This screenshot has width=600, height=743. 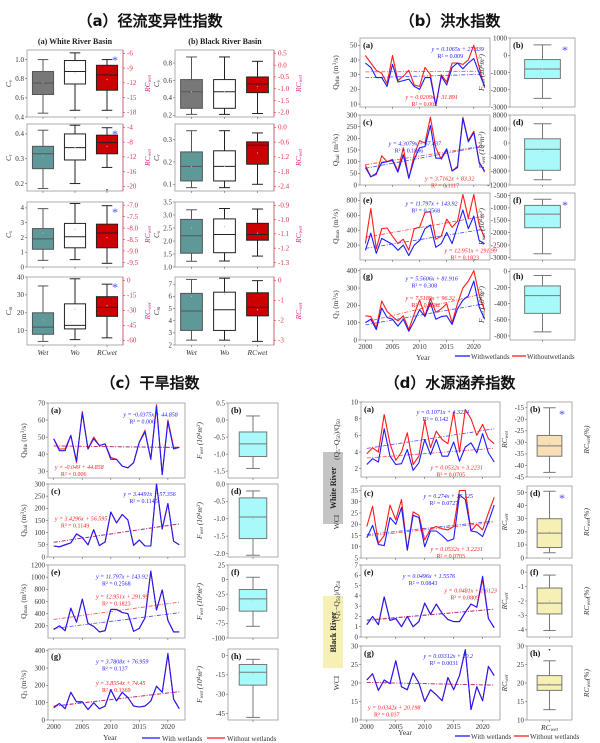 I want to click on y-tick-label: 300, so click(x=40, y=668).